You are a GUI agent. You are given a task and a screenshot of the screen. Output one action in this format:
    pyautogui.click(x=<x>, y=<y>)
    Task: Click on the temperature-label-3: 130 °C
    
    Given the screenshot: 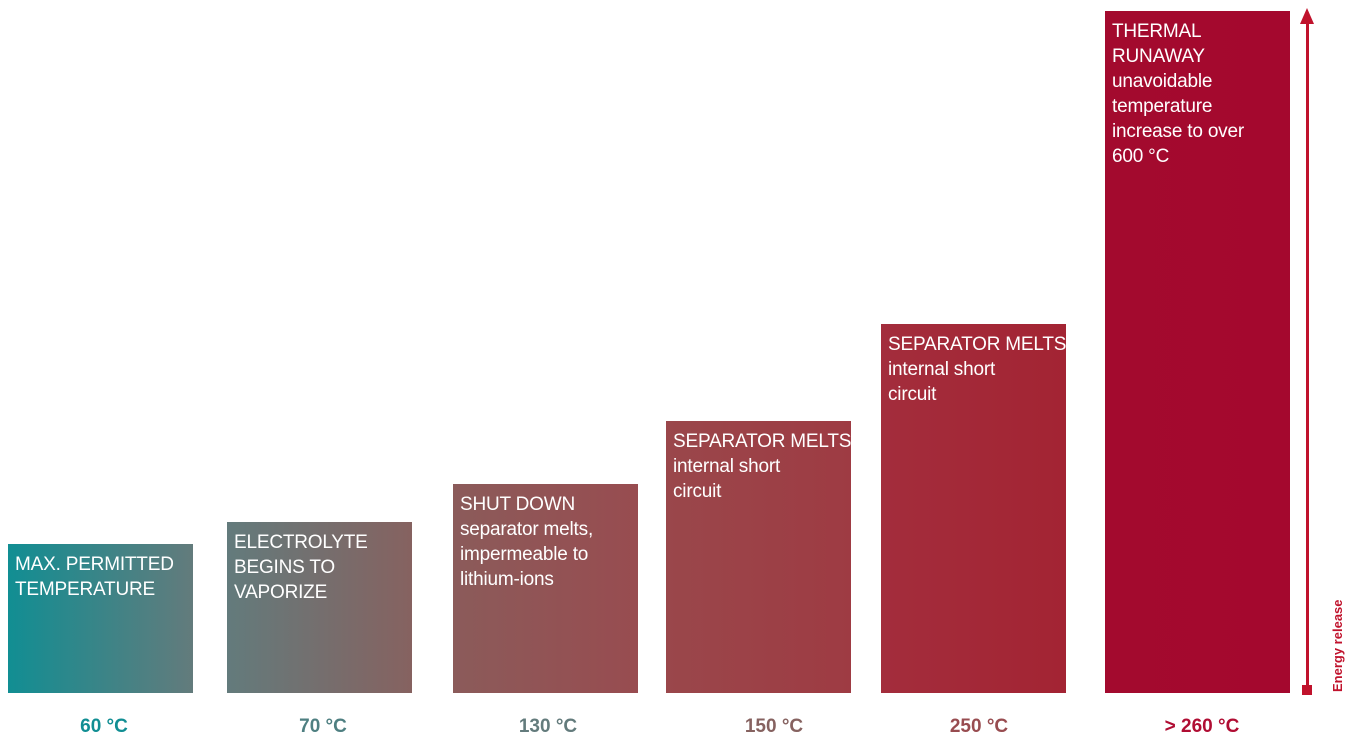 What is the action you would take?
    pyautogui.click(x=548, y=726)
    